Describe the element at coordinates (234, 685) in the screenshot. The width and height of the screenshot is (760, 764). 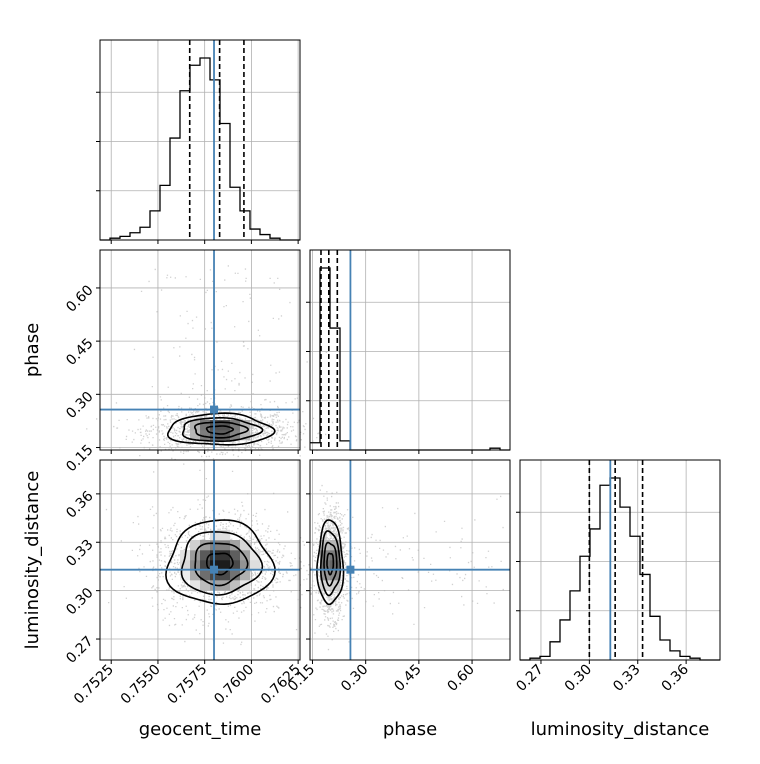
I see `x-tick-label: 0.7600` at that location.